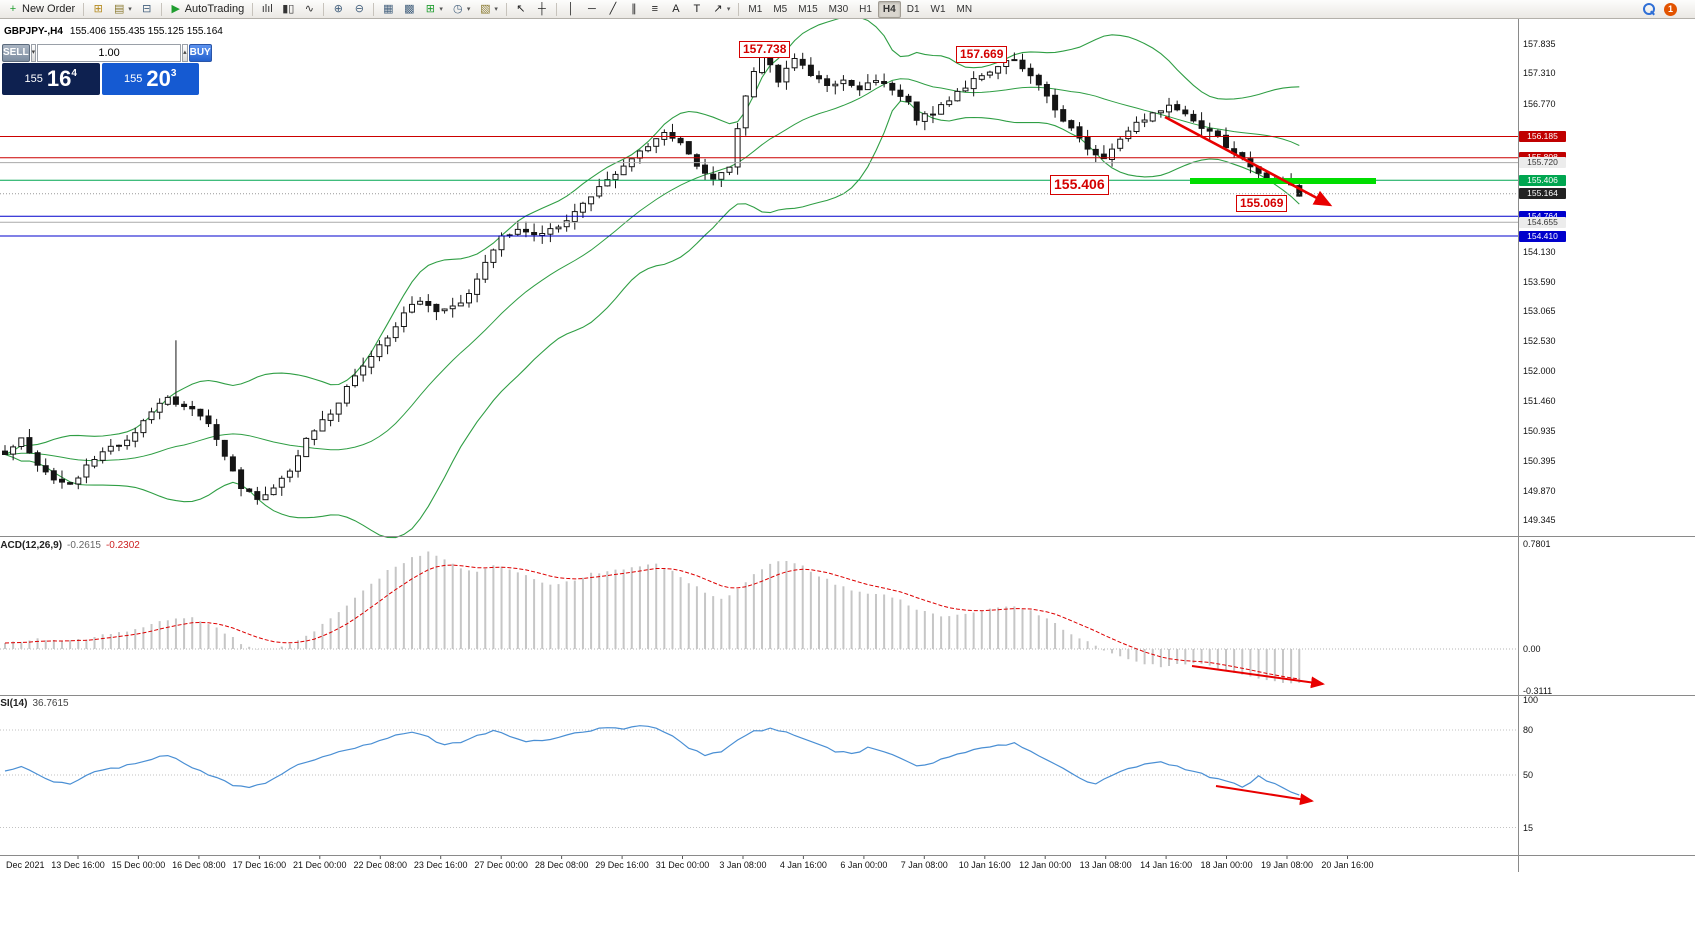 This screenshot has height=940, width=1695. I want to click on sell-button: SELL, so click(16, 53).